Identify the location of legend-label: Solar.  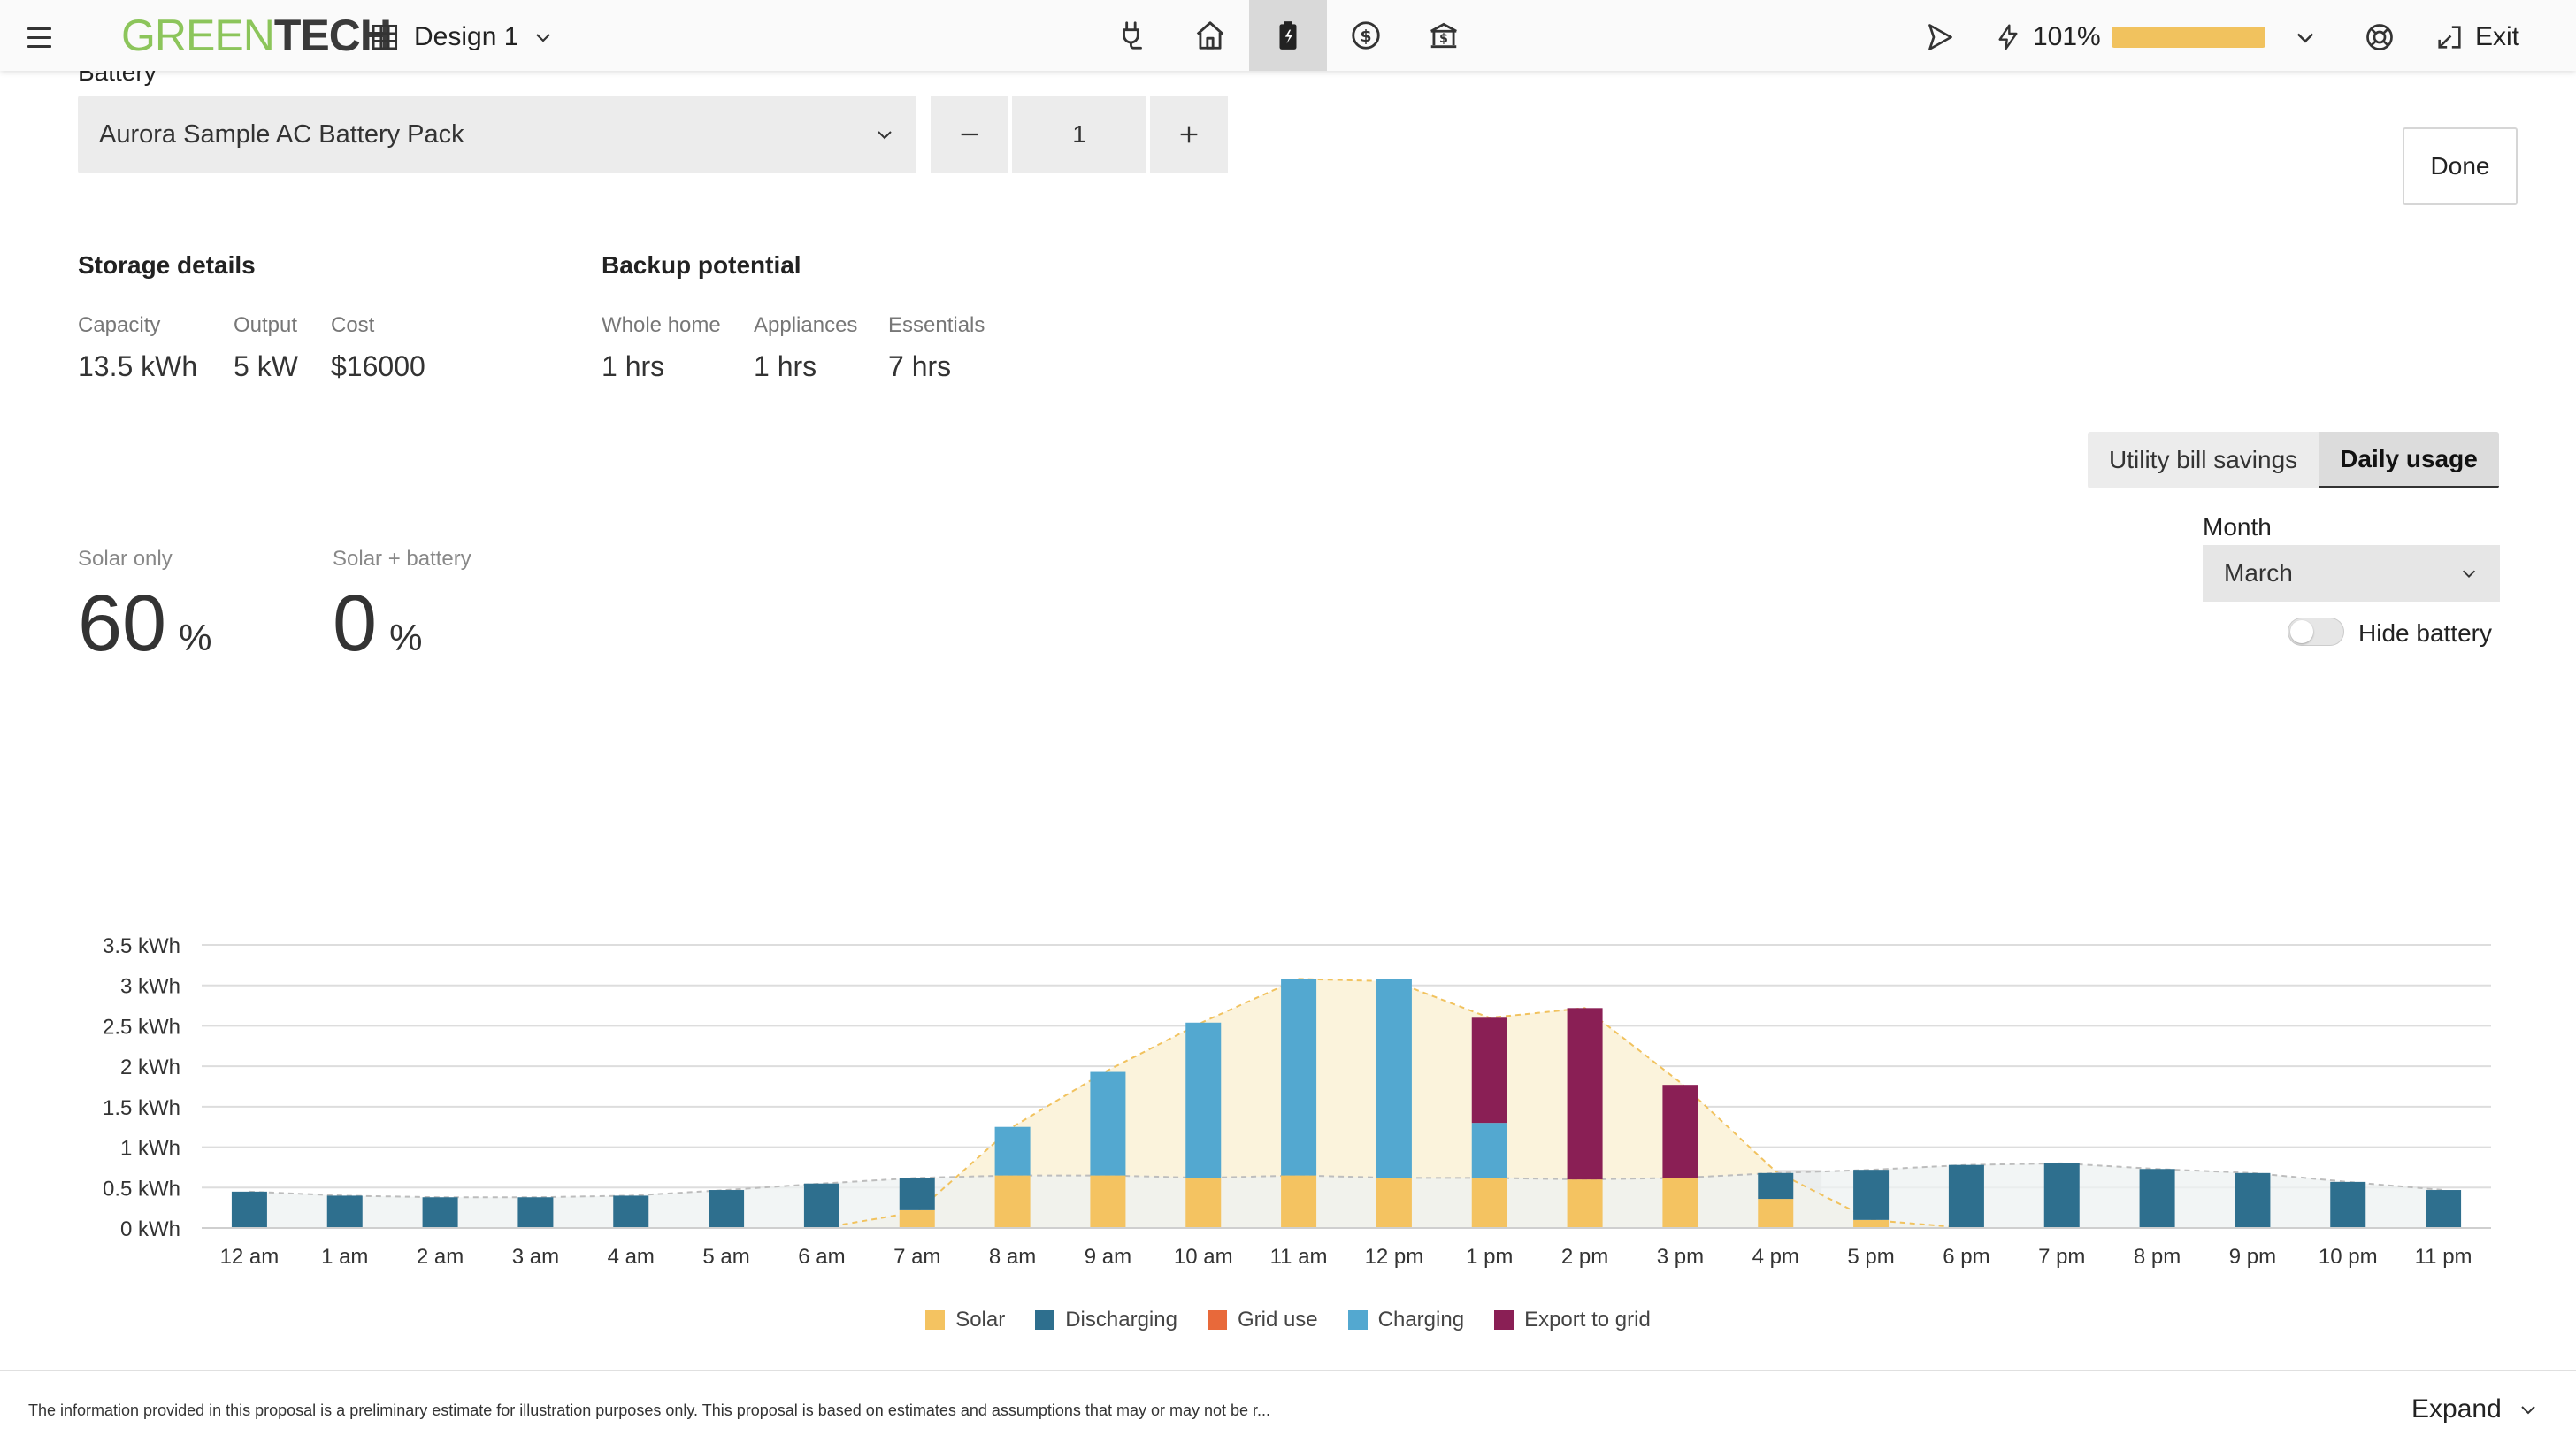
(980, 1320).